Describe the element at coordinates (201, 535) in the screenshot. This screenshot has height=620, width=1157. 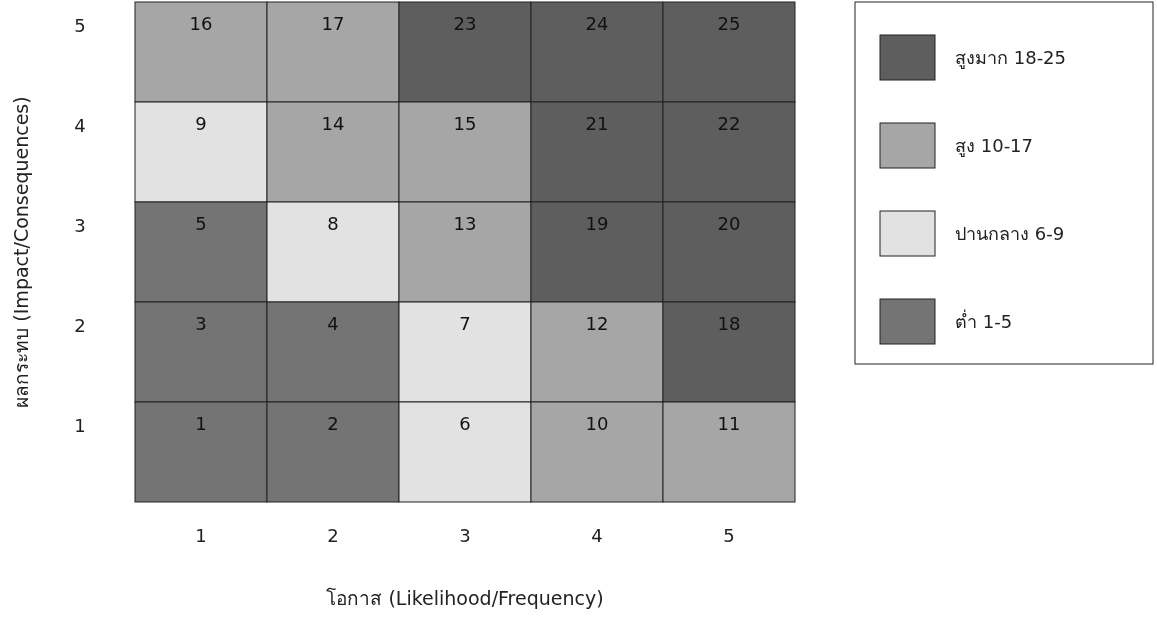
I see `x-tick-label: 1` at that location.